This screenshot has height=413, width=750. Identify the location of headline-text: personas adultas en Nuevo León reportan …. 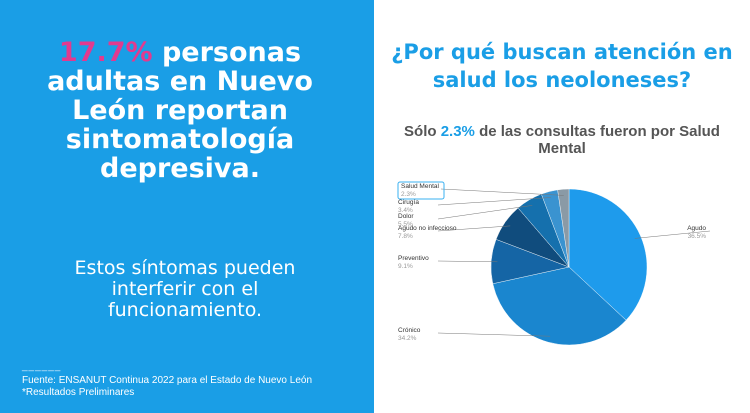
(180, 110).